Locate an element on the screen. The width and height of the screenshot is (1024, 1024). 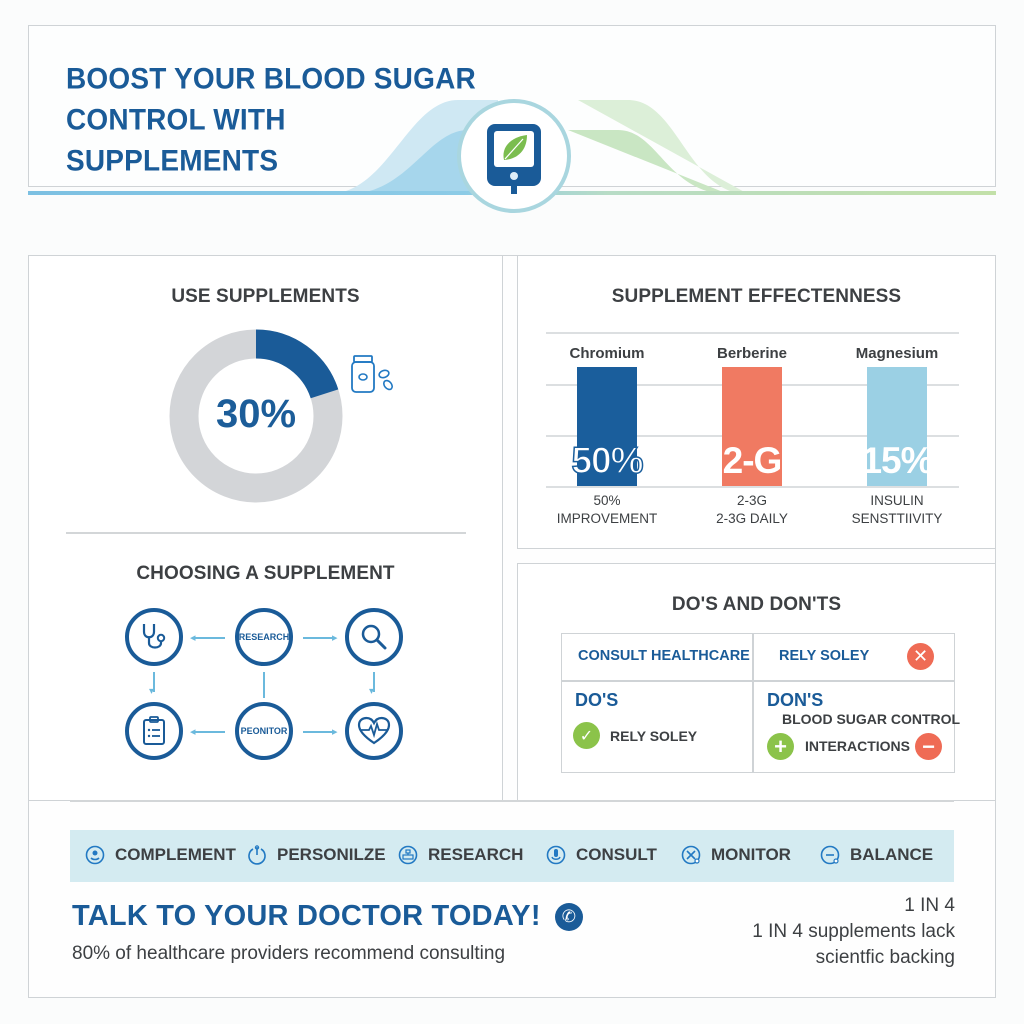
baseline is located at coordinates (752, 487).